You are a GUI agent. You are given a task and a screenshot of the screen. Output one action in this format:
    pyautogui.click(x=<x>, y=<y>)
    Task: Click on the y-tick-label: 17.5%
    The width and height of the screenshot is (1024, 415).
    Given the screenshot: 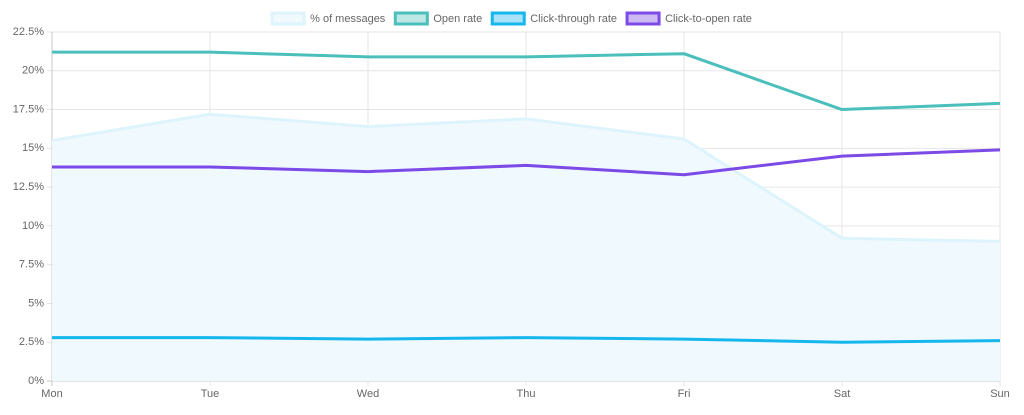 What is the action you would take?
    pyautogui.click(x=28, y=109)
    